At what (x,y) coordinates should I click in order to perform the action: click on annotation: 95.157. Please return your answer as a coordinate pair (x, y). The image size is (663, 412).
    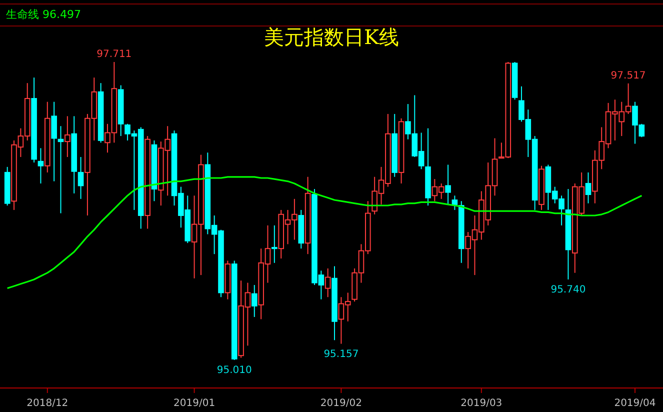
    Looking at the image, I should click on (341, 354).